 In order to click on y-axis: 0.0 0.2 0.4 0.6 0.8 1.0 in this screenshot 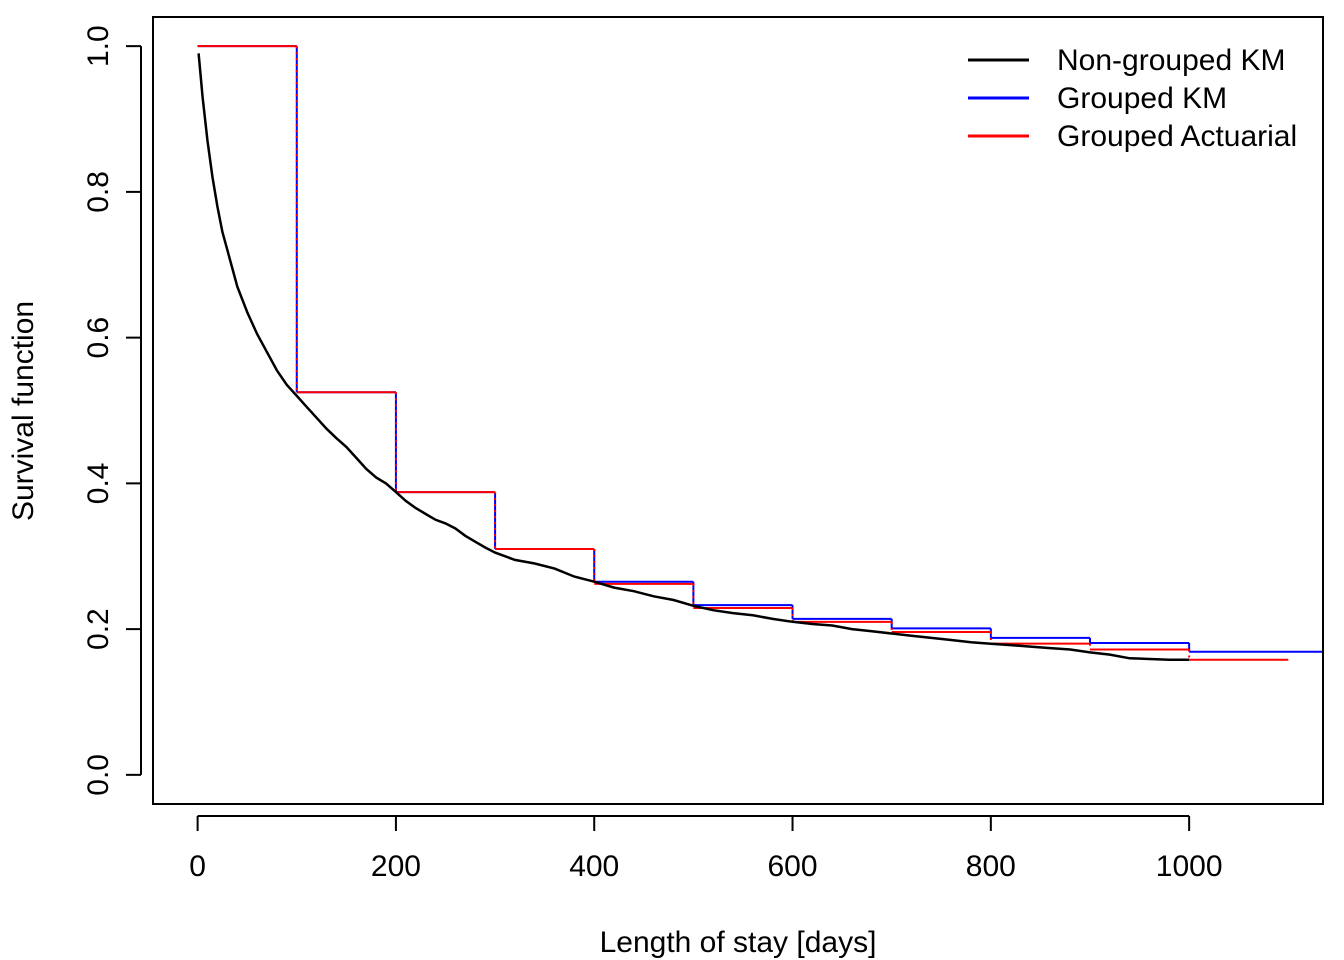, I will do `click(112, 410)`.